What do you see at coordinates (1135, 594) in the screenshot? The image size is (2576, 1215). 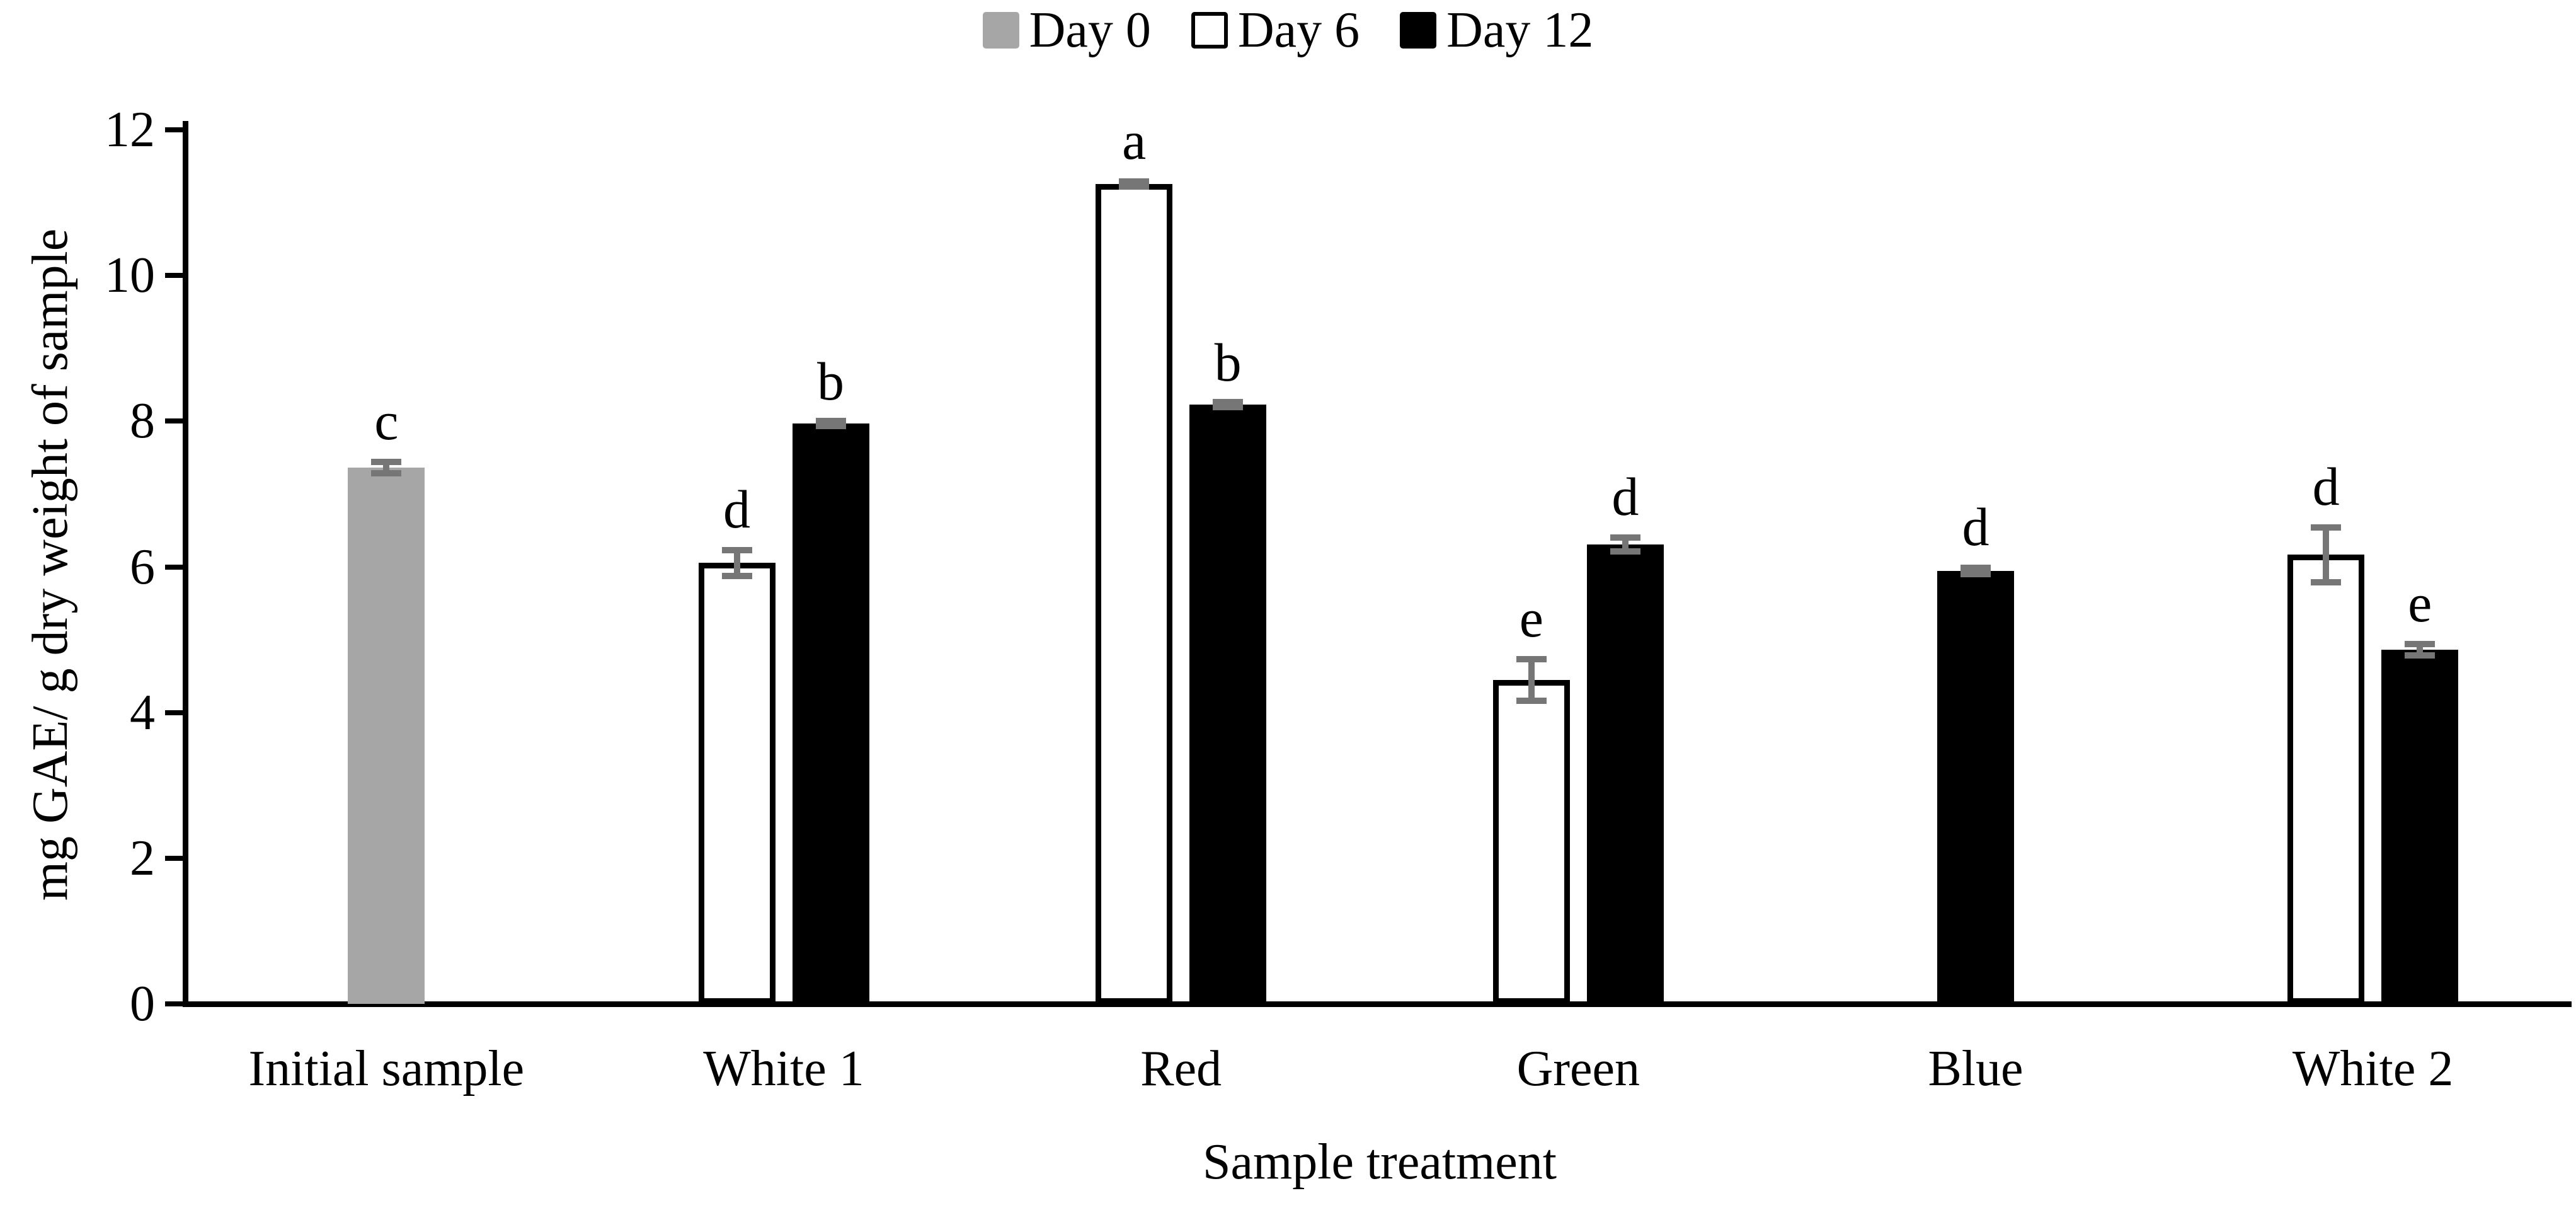 I see `bar-day6-red` at bounding box center [1135, 594].